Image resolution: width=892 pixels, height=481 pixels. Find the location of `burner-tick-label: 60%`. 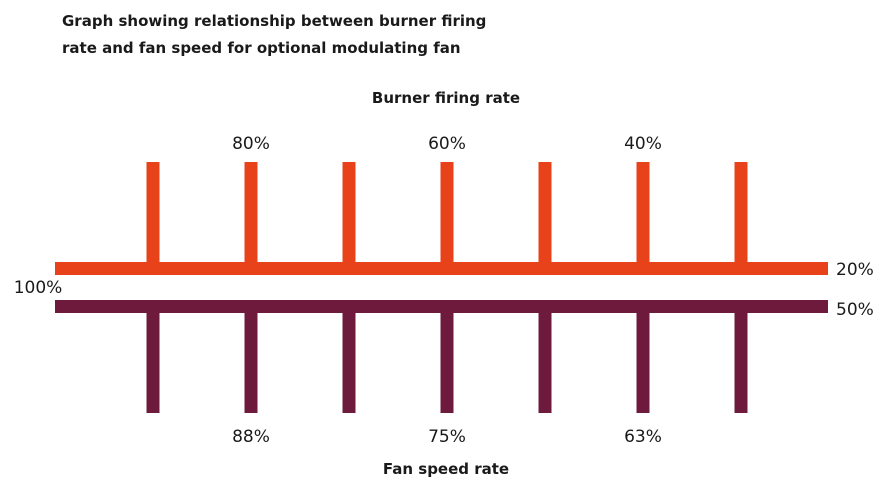

burner-tick-label: 60% is located at coordinates (447, 144).